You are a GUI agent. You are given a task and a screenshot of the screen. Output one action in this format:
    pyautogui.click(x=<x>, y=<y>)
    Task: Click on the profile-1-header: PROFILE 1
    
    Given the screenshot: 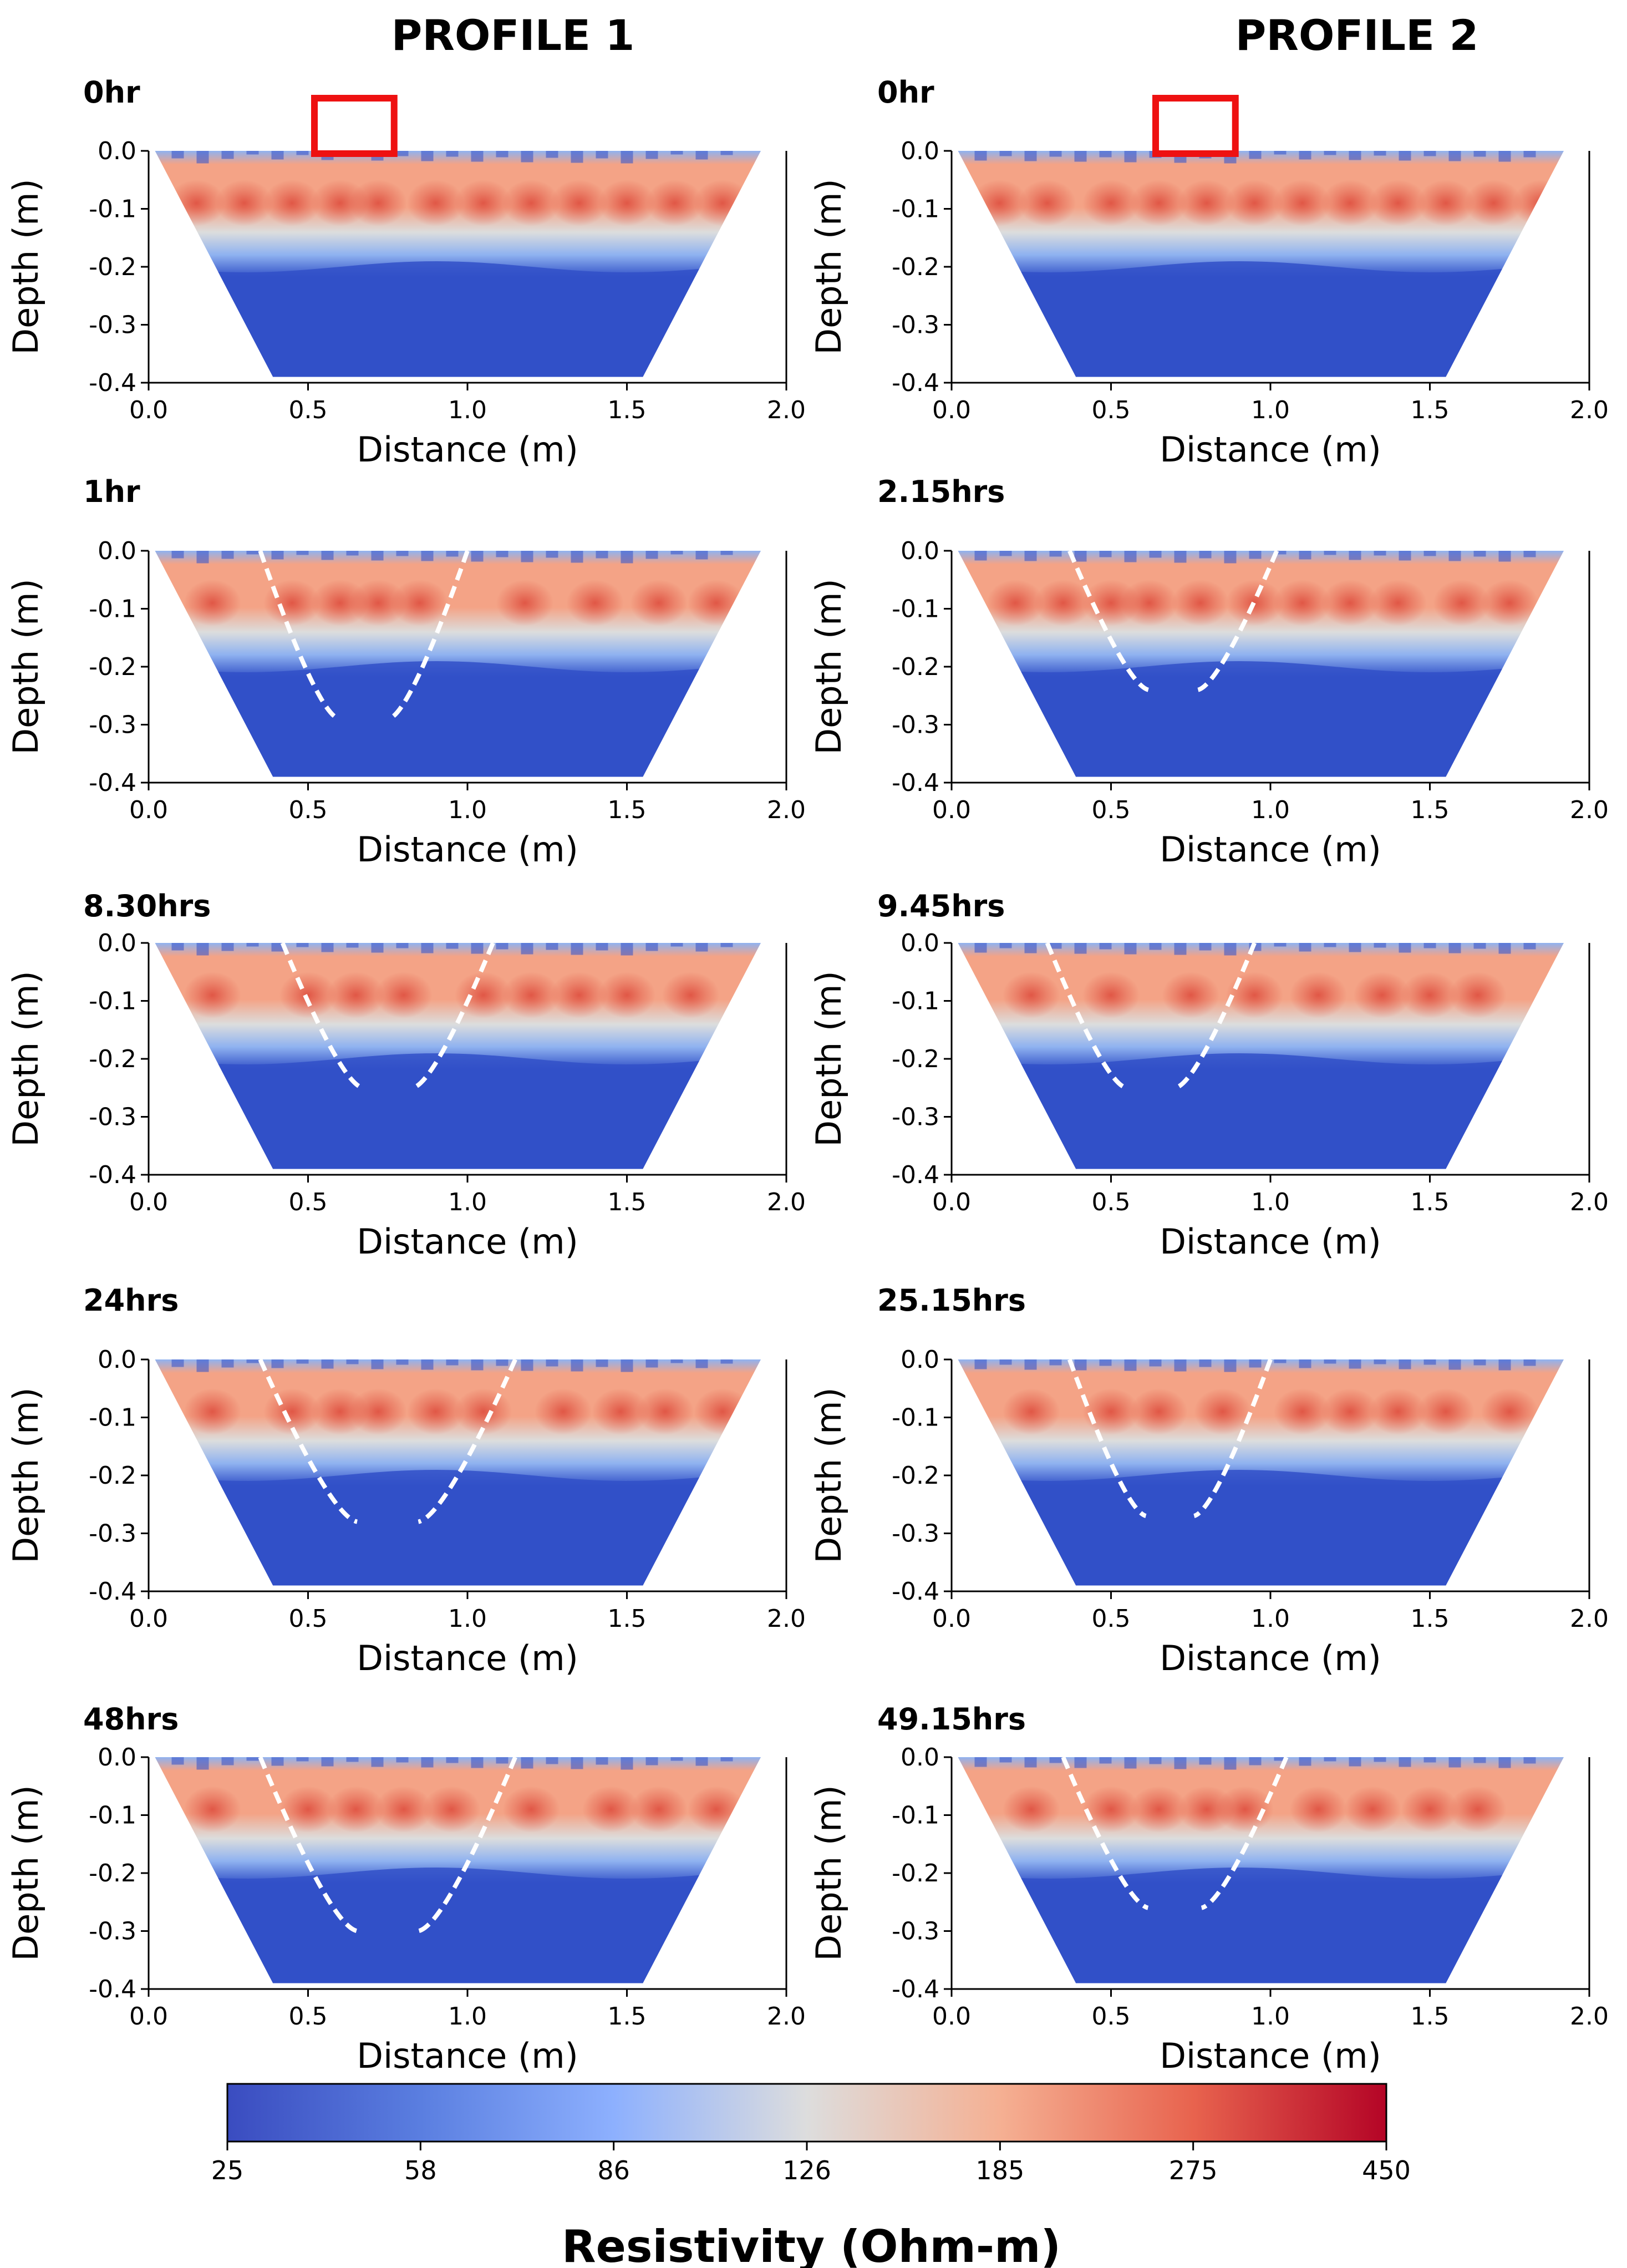 What is the action you would take?
    pyautogui.click(x=513, y=36)
    